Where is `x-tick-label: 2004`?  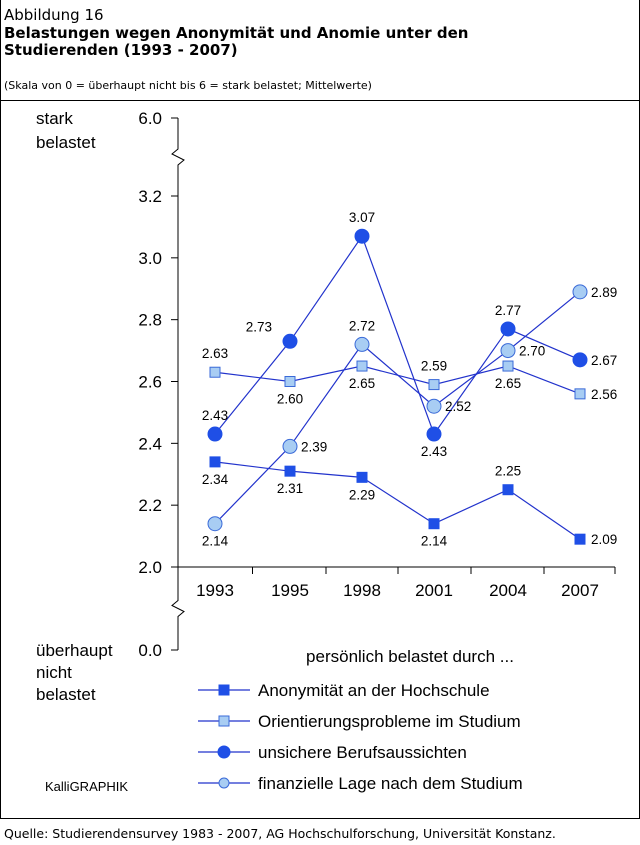
x-tick-label: 2004 is located at coordinates (508, 590).